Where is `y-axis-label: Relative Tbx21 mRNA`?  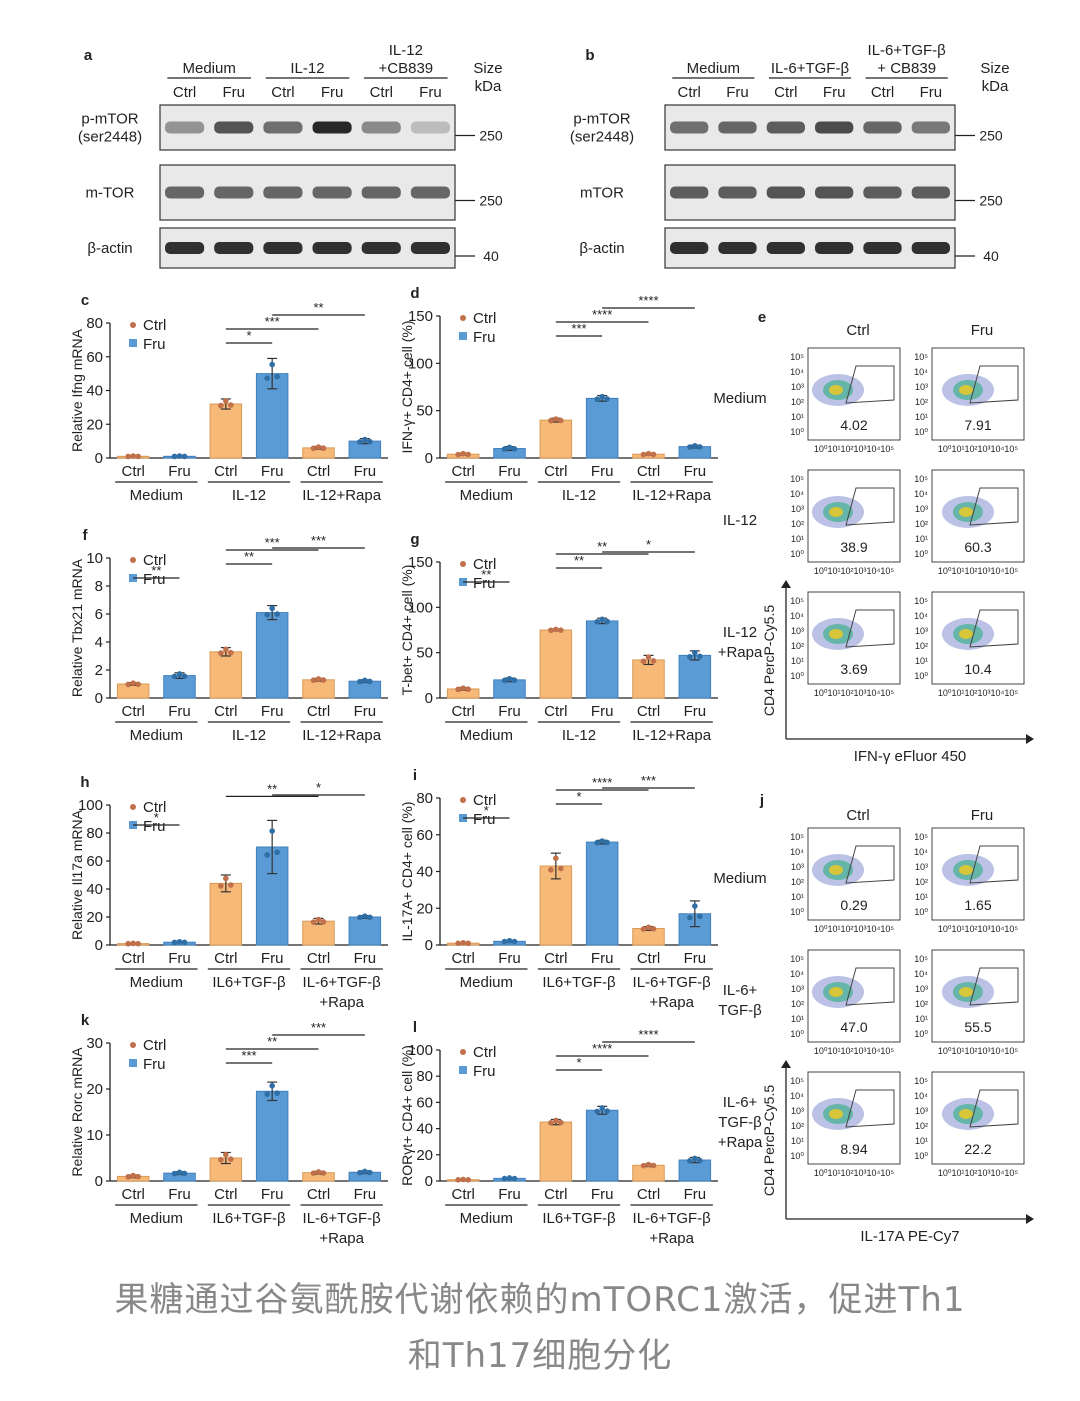 y-axis-label: Relative Tbx21 mRNA is located at coordinates (77, 627).